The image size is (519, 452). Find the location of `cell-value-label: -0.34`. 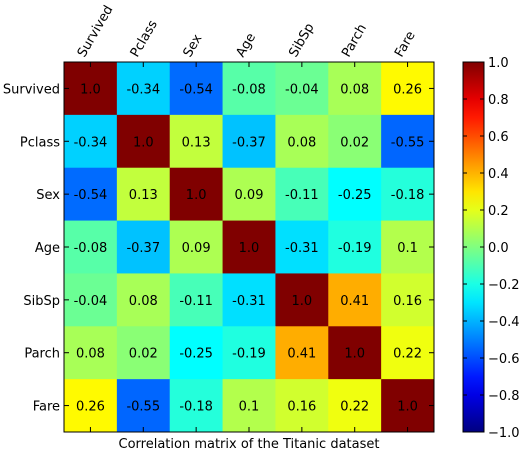

cell-value-label: -0.34 is located at coordinates (91, 142).